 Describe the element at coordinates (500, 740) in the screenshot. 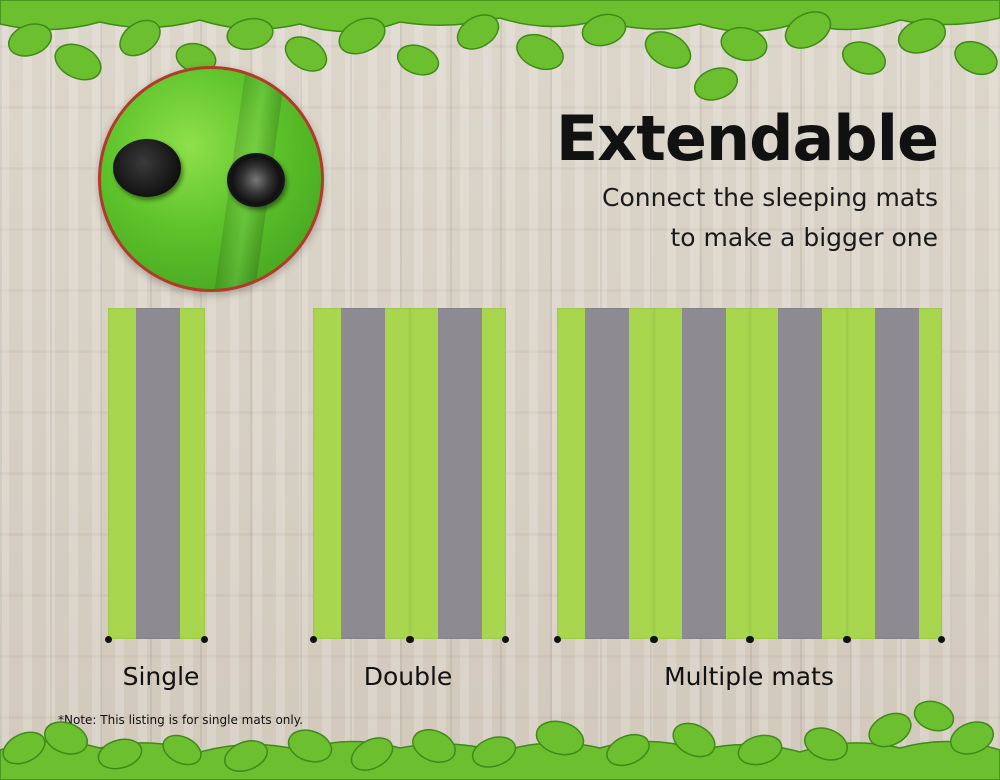

I see `leaf-icon` at that location.